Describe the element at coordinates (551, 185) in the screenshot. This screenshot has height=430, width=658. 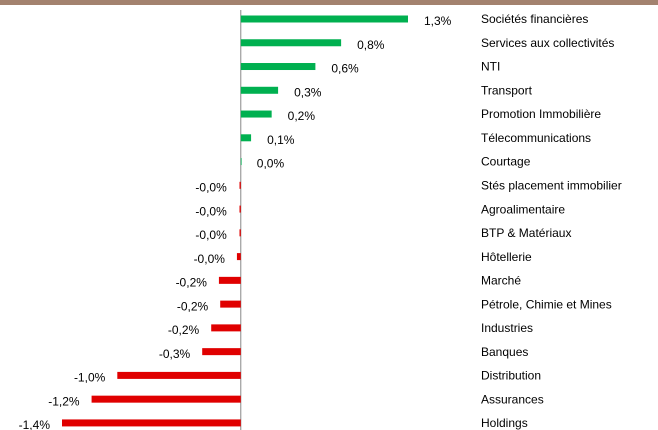
I see `category-label: Stés placement immobilier` at that location.